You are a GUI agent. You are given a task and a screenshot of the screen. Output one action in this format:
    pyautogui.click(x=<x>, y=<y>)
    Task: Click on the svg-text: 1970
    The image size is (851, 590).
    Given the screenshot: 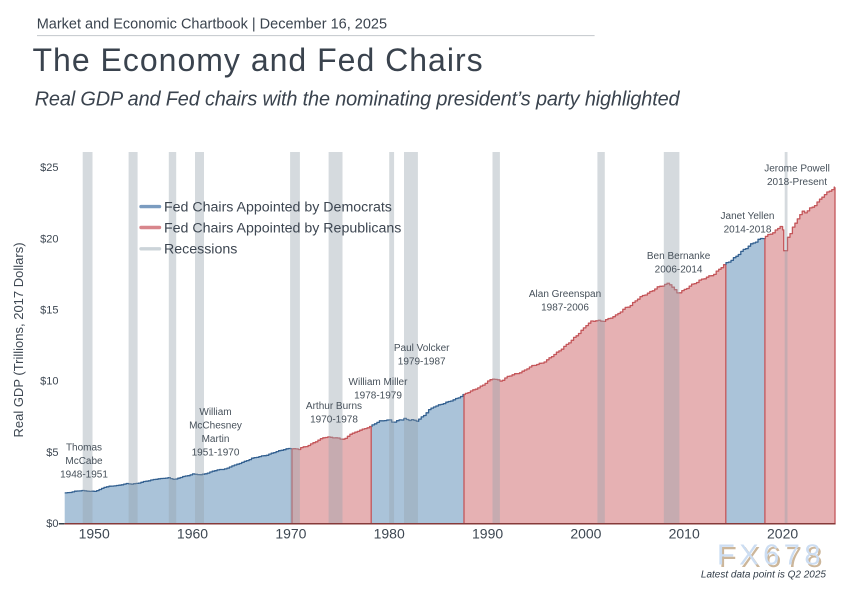 What is the action you would take?
    pyautogui.click(x=290, y=534)
    